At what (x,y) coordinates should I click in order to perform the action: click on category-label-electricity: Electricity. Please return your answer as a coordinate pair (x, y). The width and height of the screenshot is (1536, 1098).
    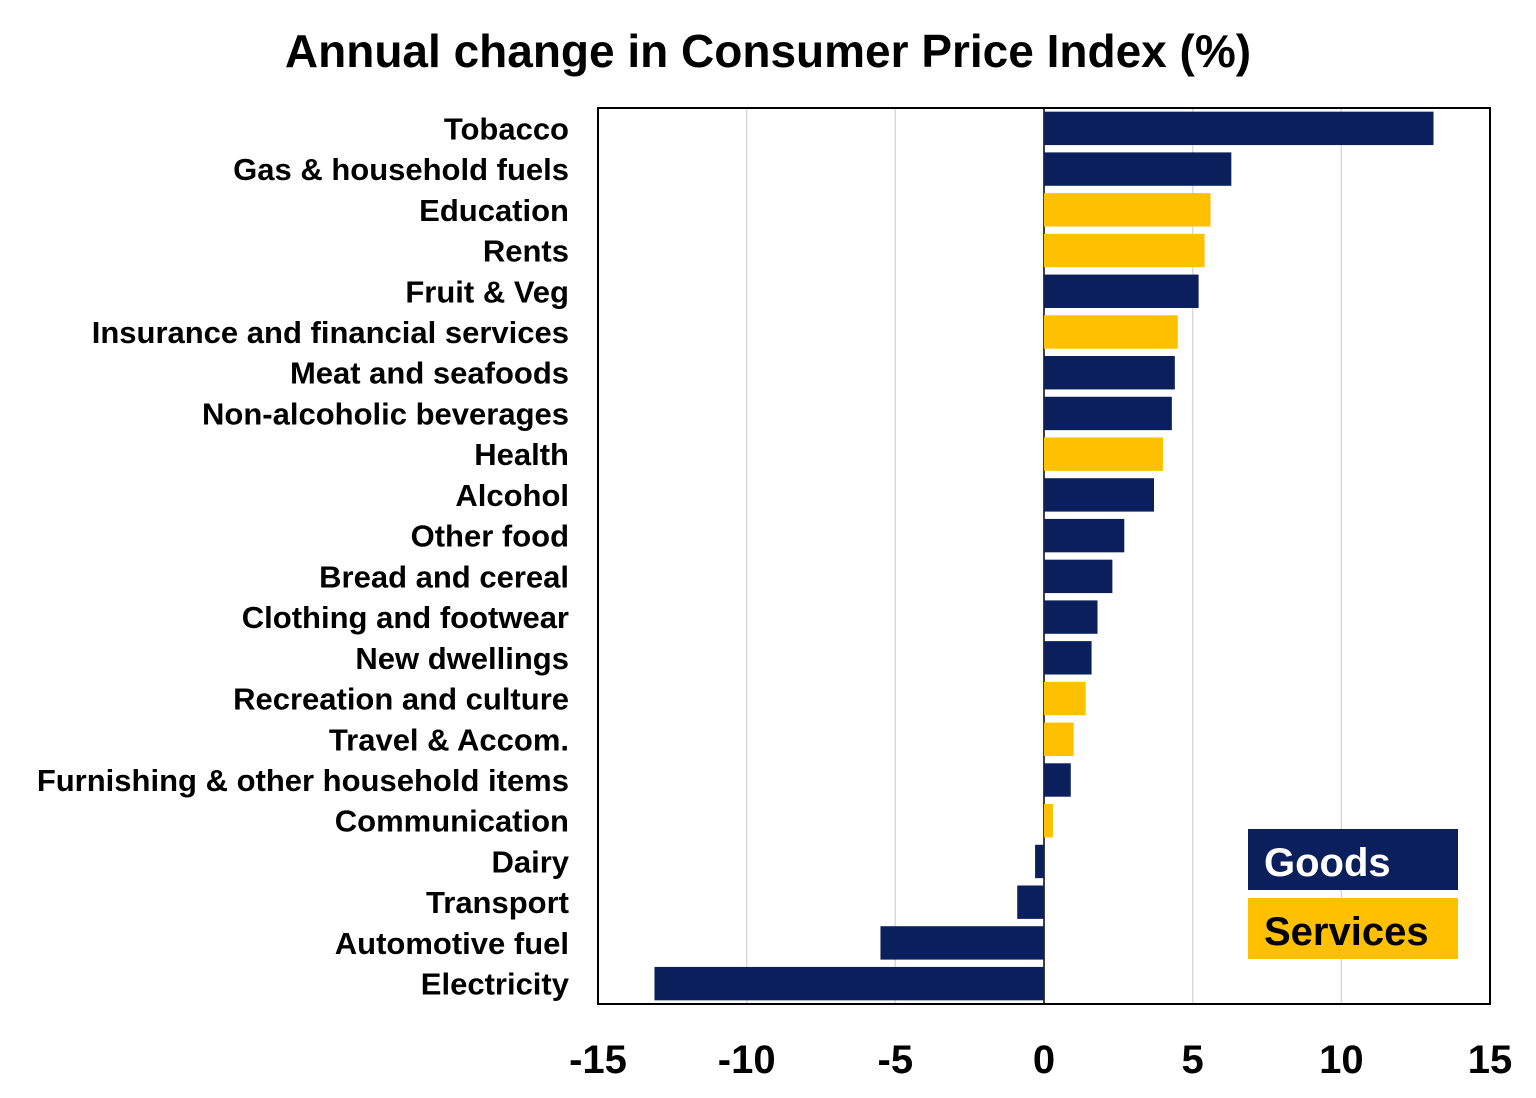
    Looking at the image, I should click on (495, 984).